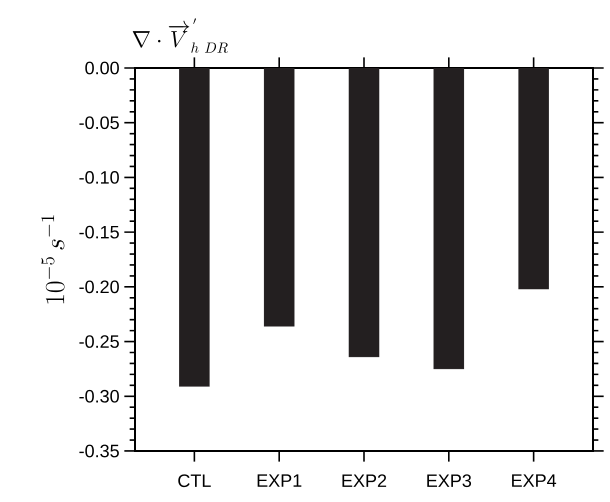 The height and width of the screenshot is (502, 610). Describe the element at coordinates (364, 480) in the screenshot. I see `x-tick-label: EXP2` at that location.